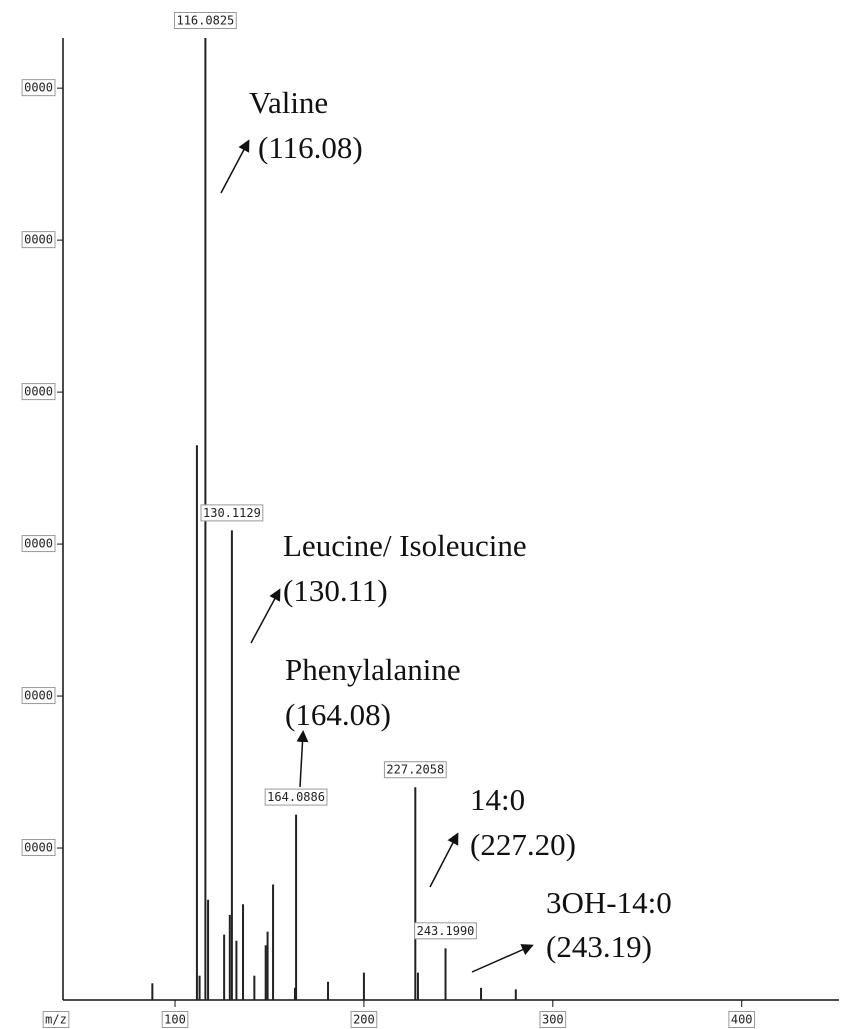  I want to click on annotation-name: Leucine/ Isoleucine, so click(405, 545).